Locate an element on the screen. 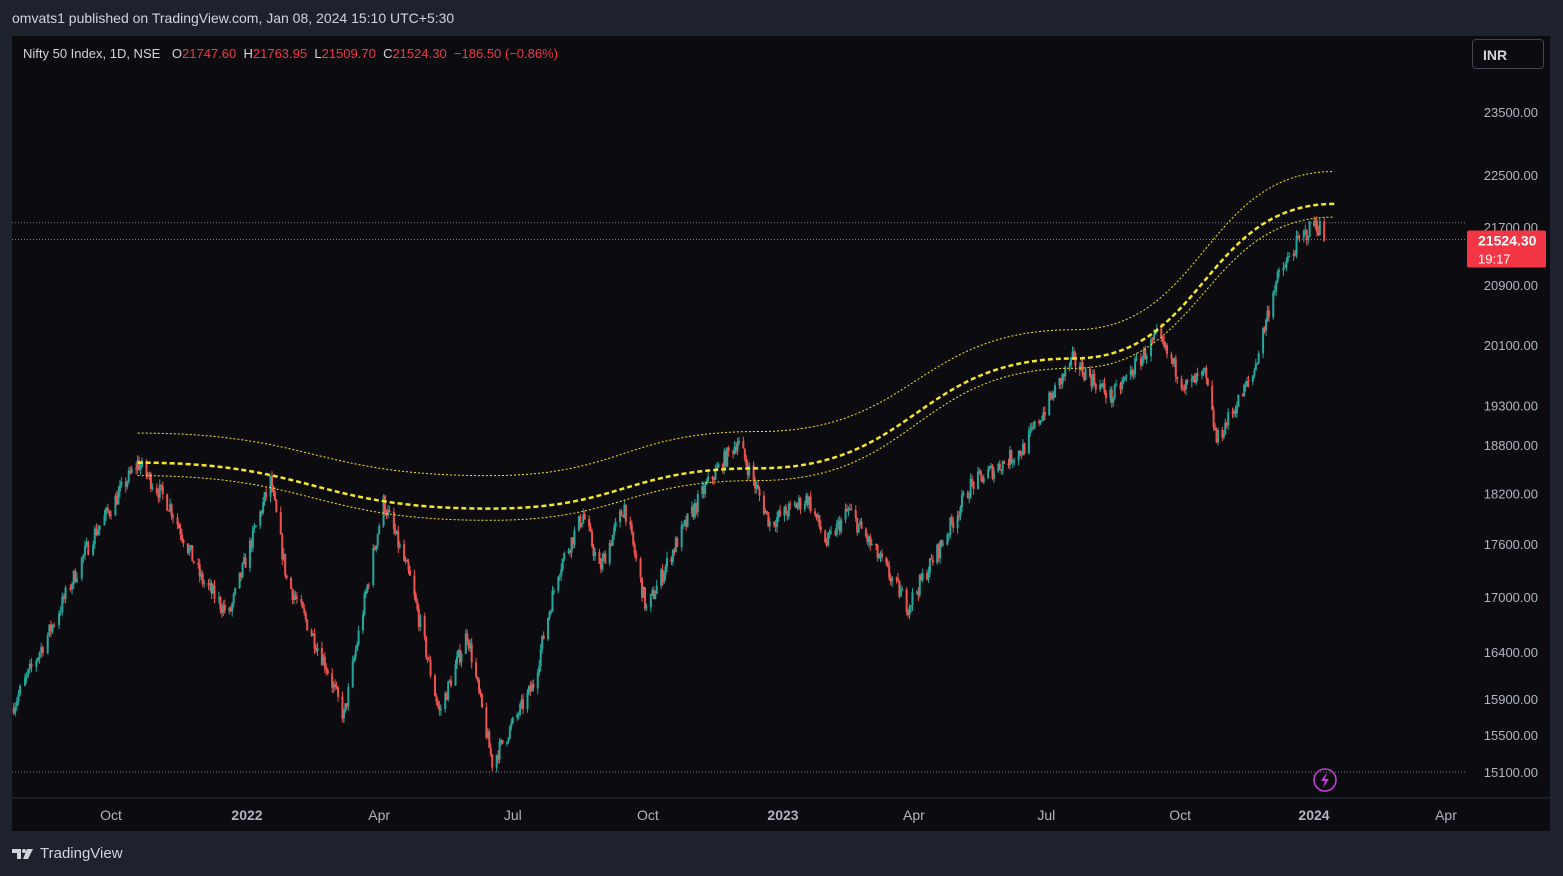  last-price-value: 21524.30 is located at coordinates (1507, 241).